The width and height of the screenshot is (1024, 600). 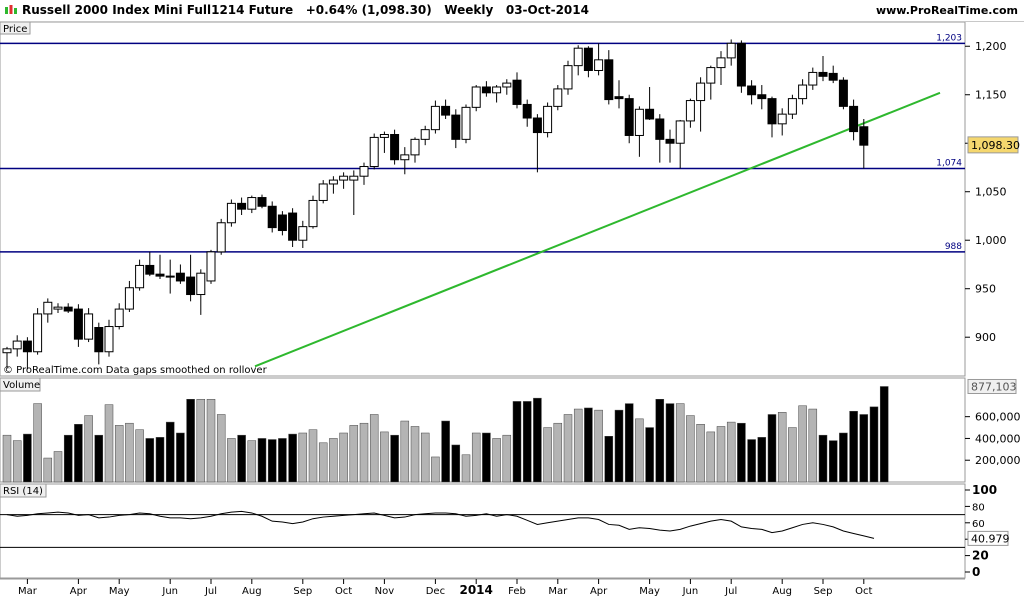 I want to click on price-tick-label: 1,200, so click(x=991, y=46).